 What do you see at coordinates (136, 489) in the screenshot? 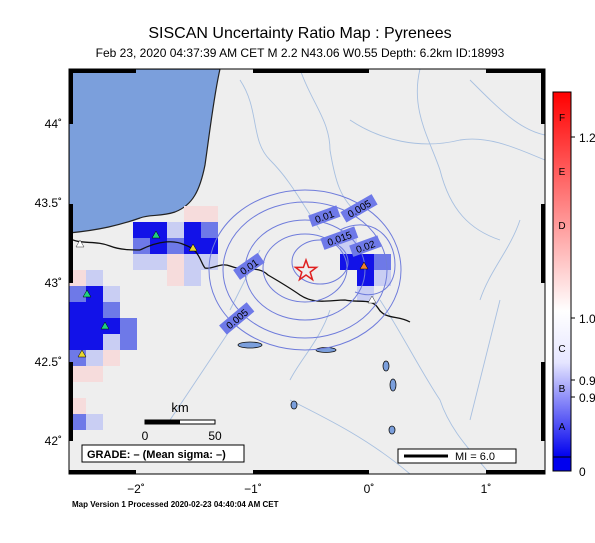
I see `lon-tick: −2˚` at bounding box center [136, 489].